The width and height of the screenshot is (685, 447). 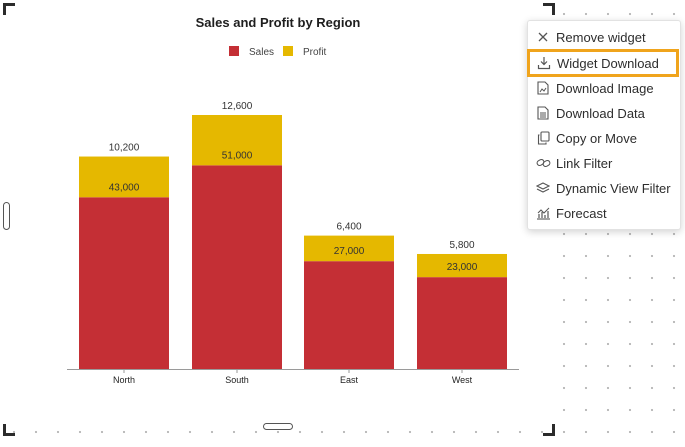 I want to click on legend-label-profit: Profit, so click(x=315, y=52).